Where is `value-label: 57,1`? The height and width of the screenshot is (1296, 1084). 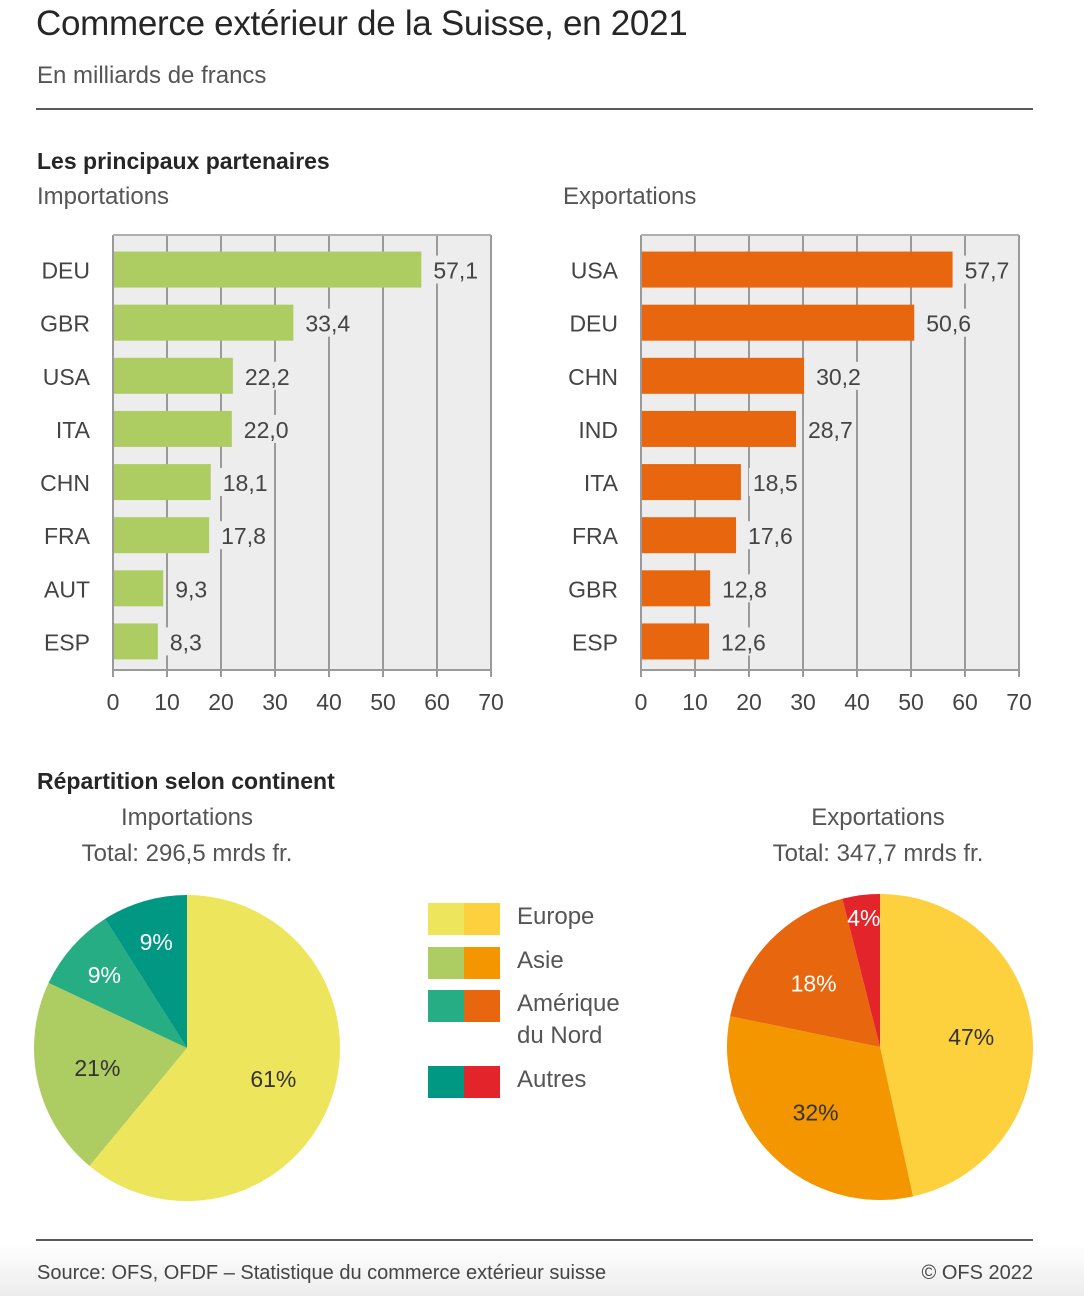
value-label: 57,1 is located at coordinates (455, 271).